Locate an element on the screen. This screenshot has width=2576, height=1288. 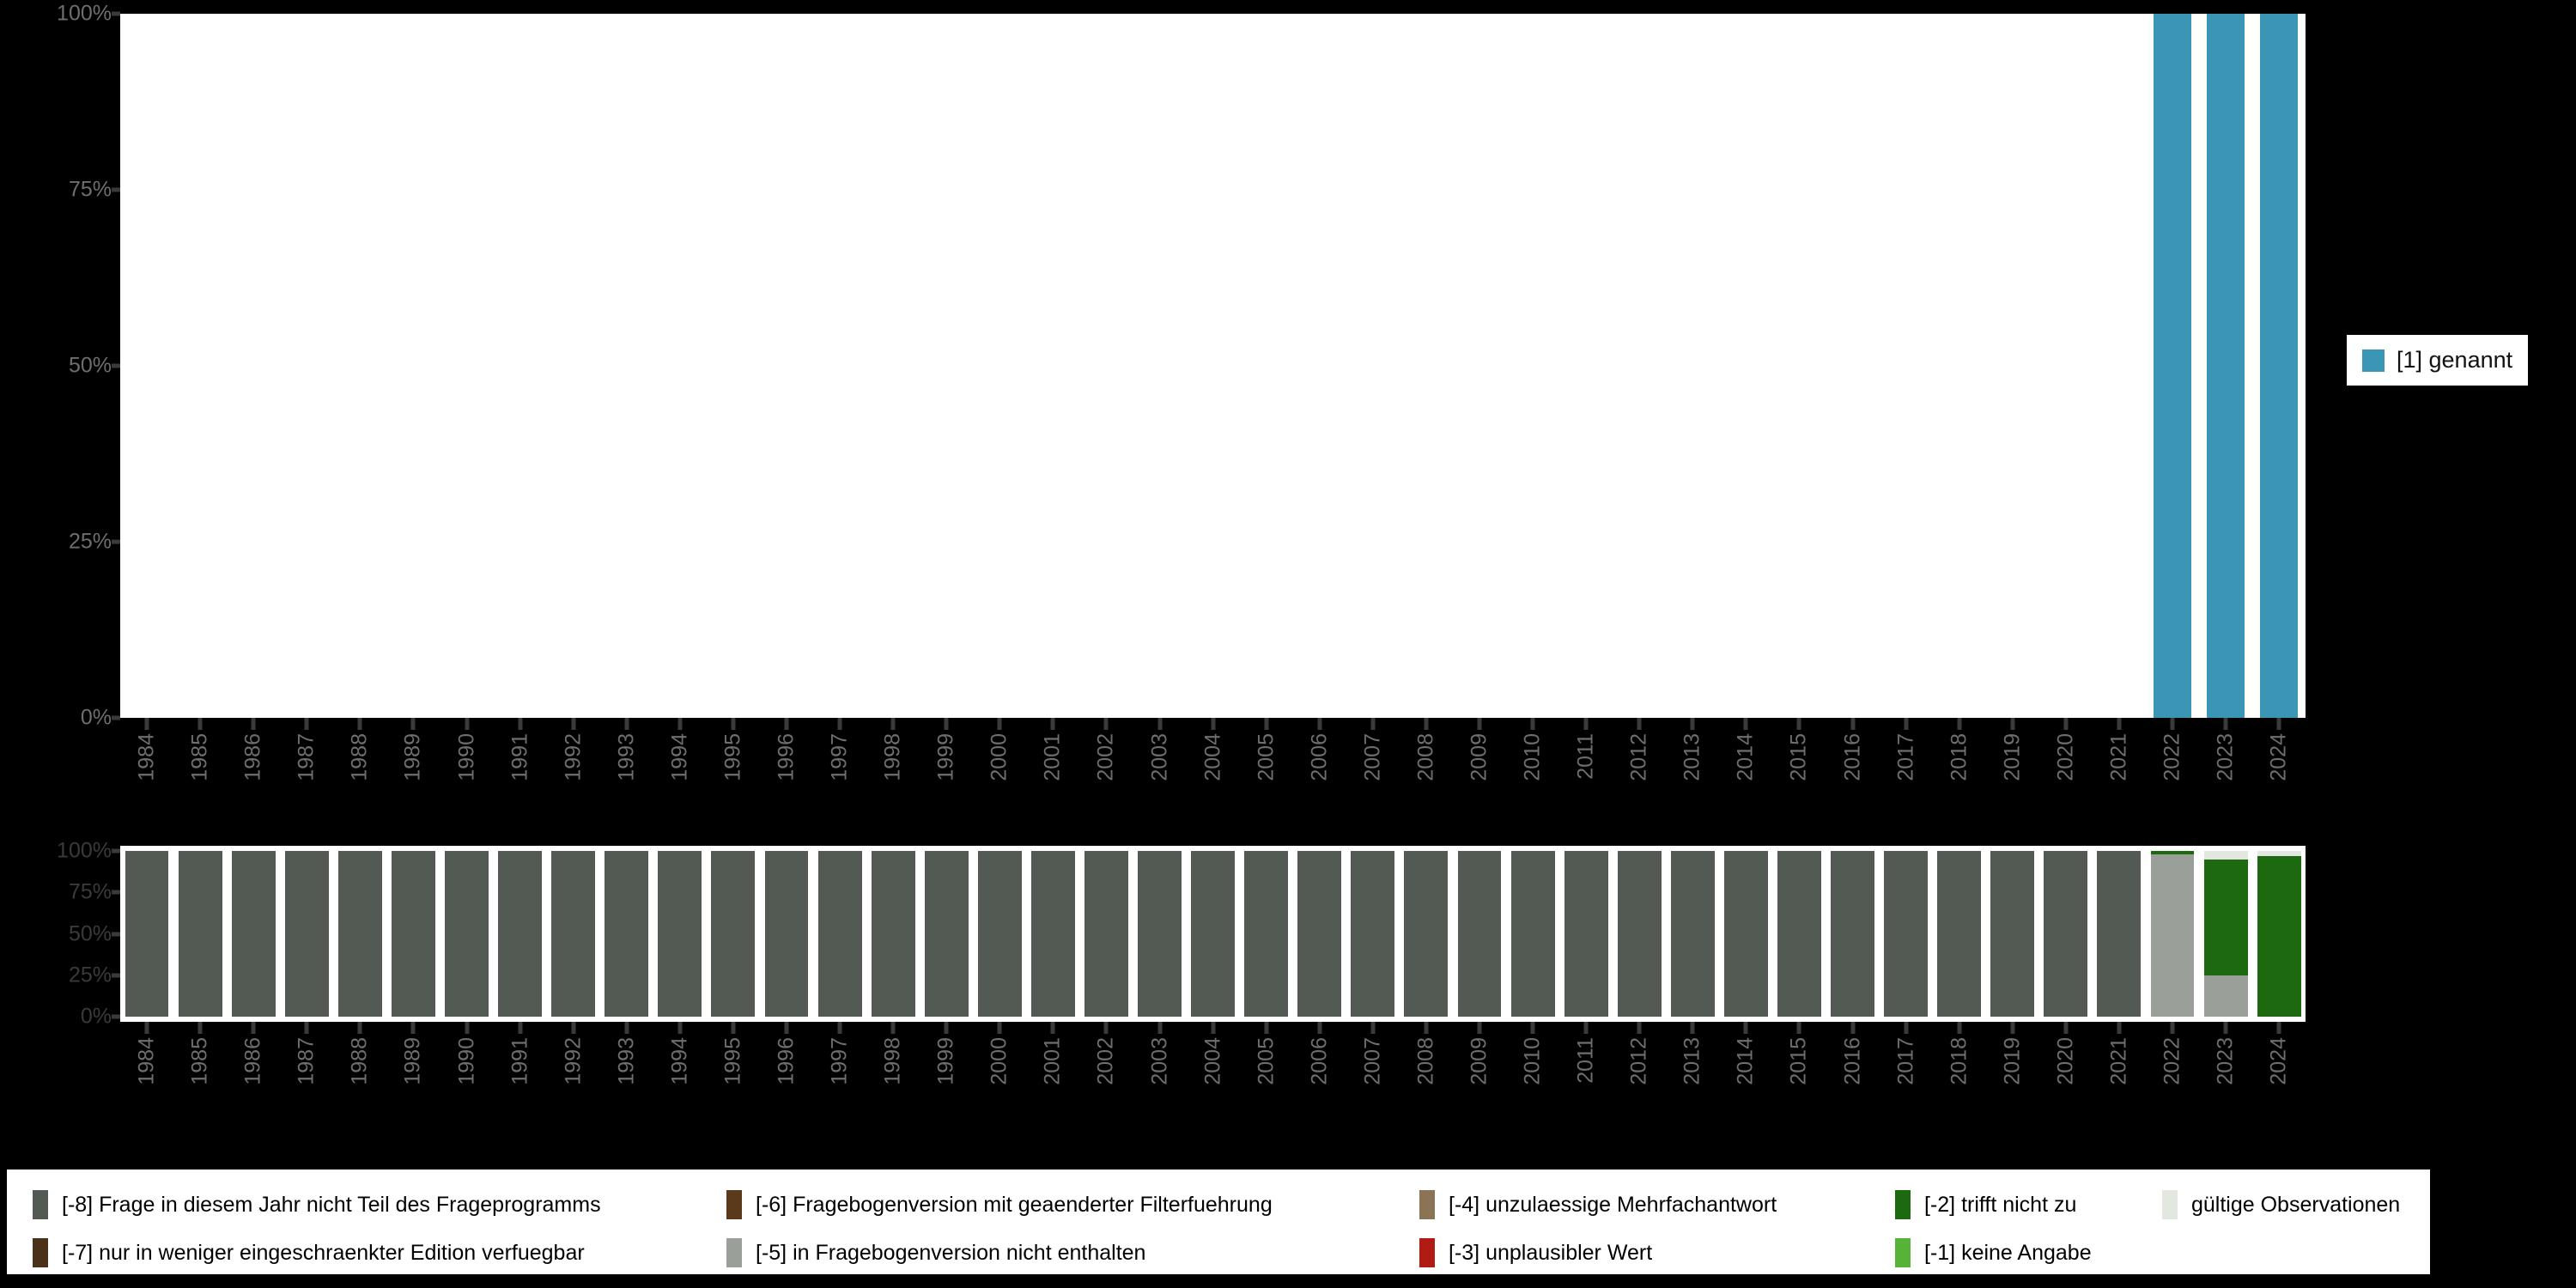
availability-x-tick: 2005 is located at coordinates (1266, 1082).